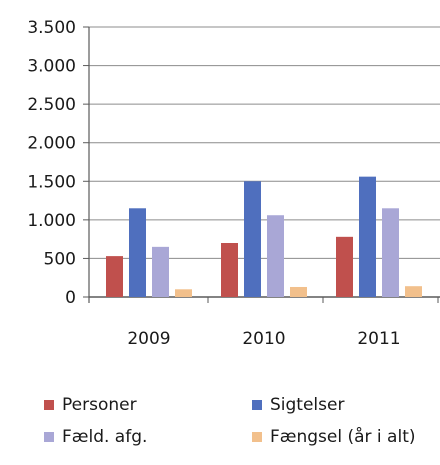 The width and height of the screenshot is (440, 465). Describe the element at coordinates (51, 28) in the screenshot. I see `y-tick-label: 3.500` at that location.